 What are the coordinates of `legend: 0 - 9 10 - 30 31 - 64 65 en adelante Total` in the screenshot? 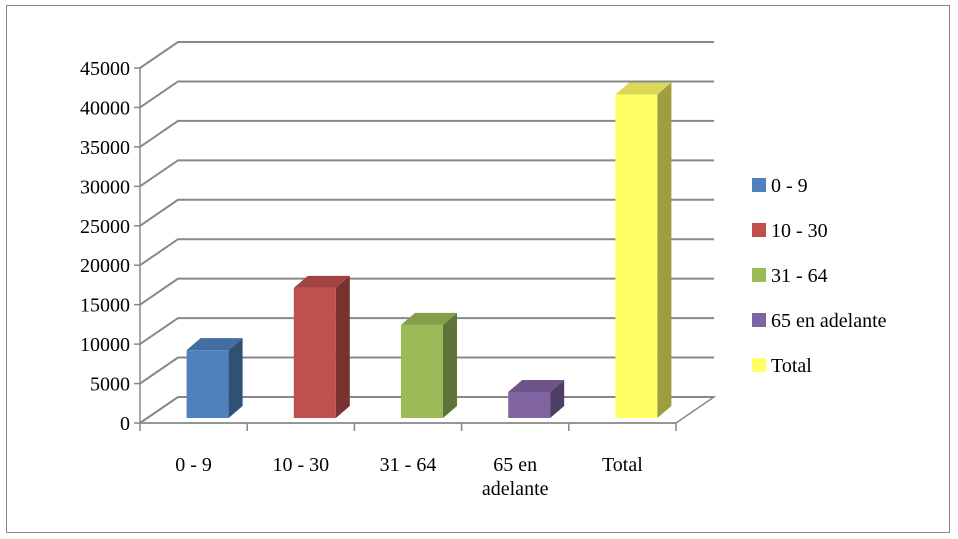 It's located at (819, 276).